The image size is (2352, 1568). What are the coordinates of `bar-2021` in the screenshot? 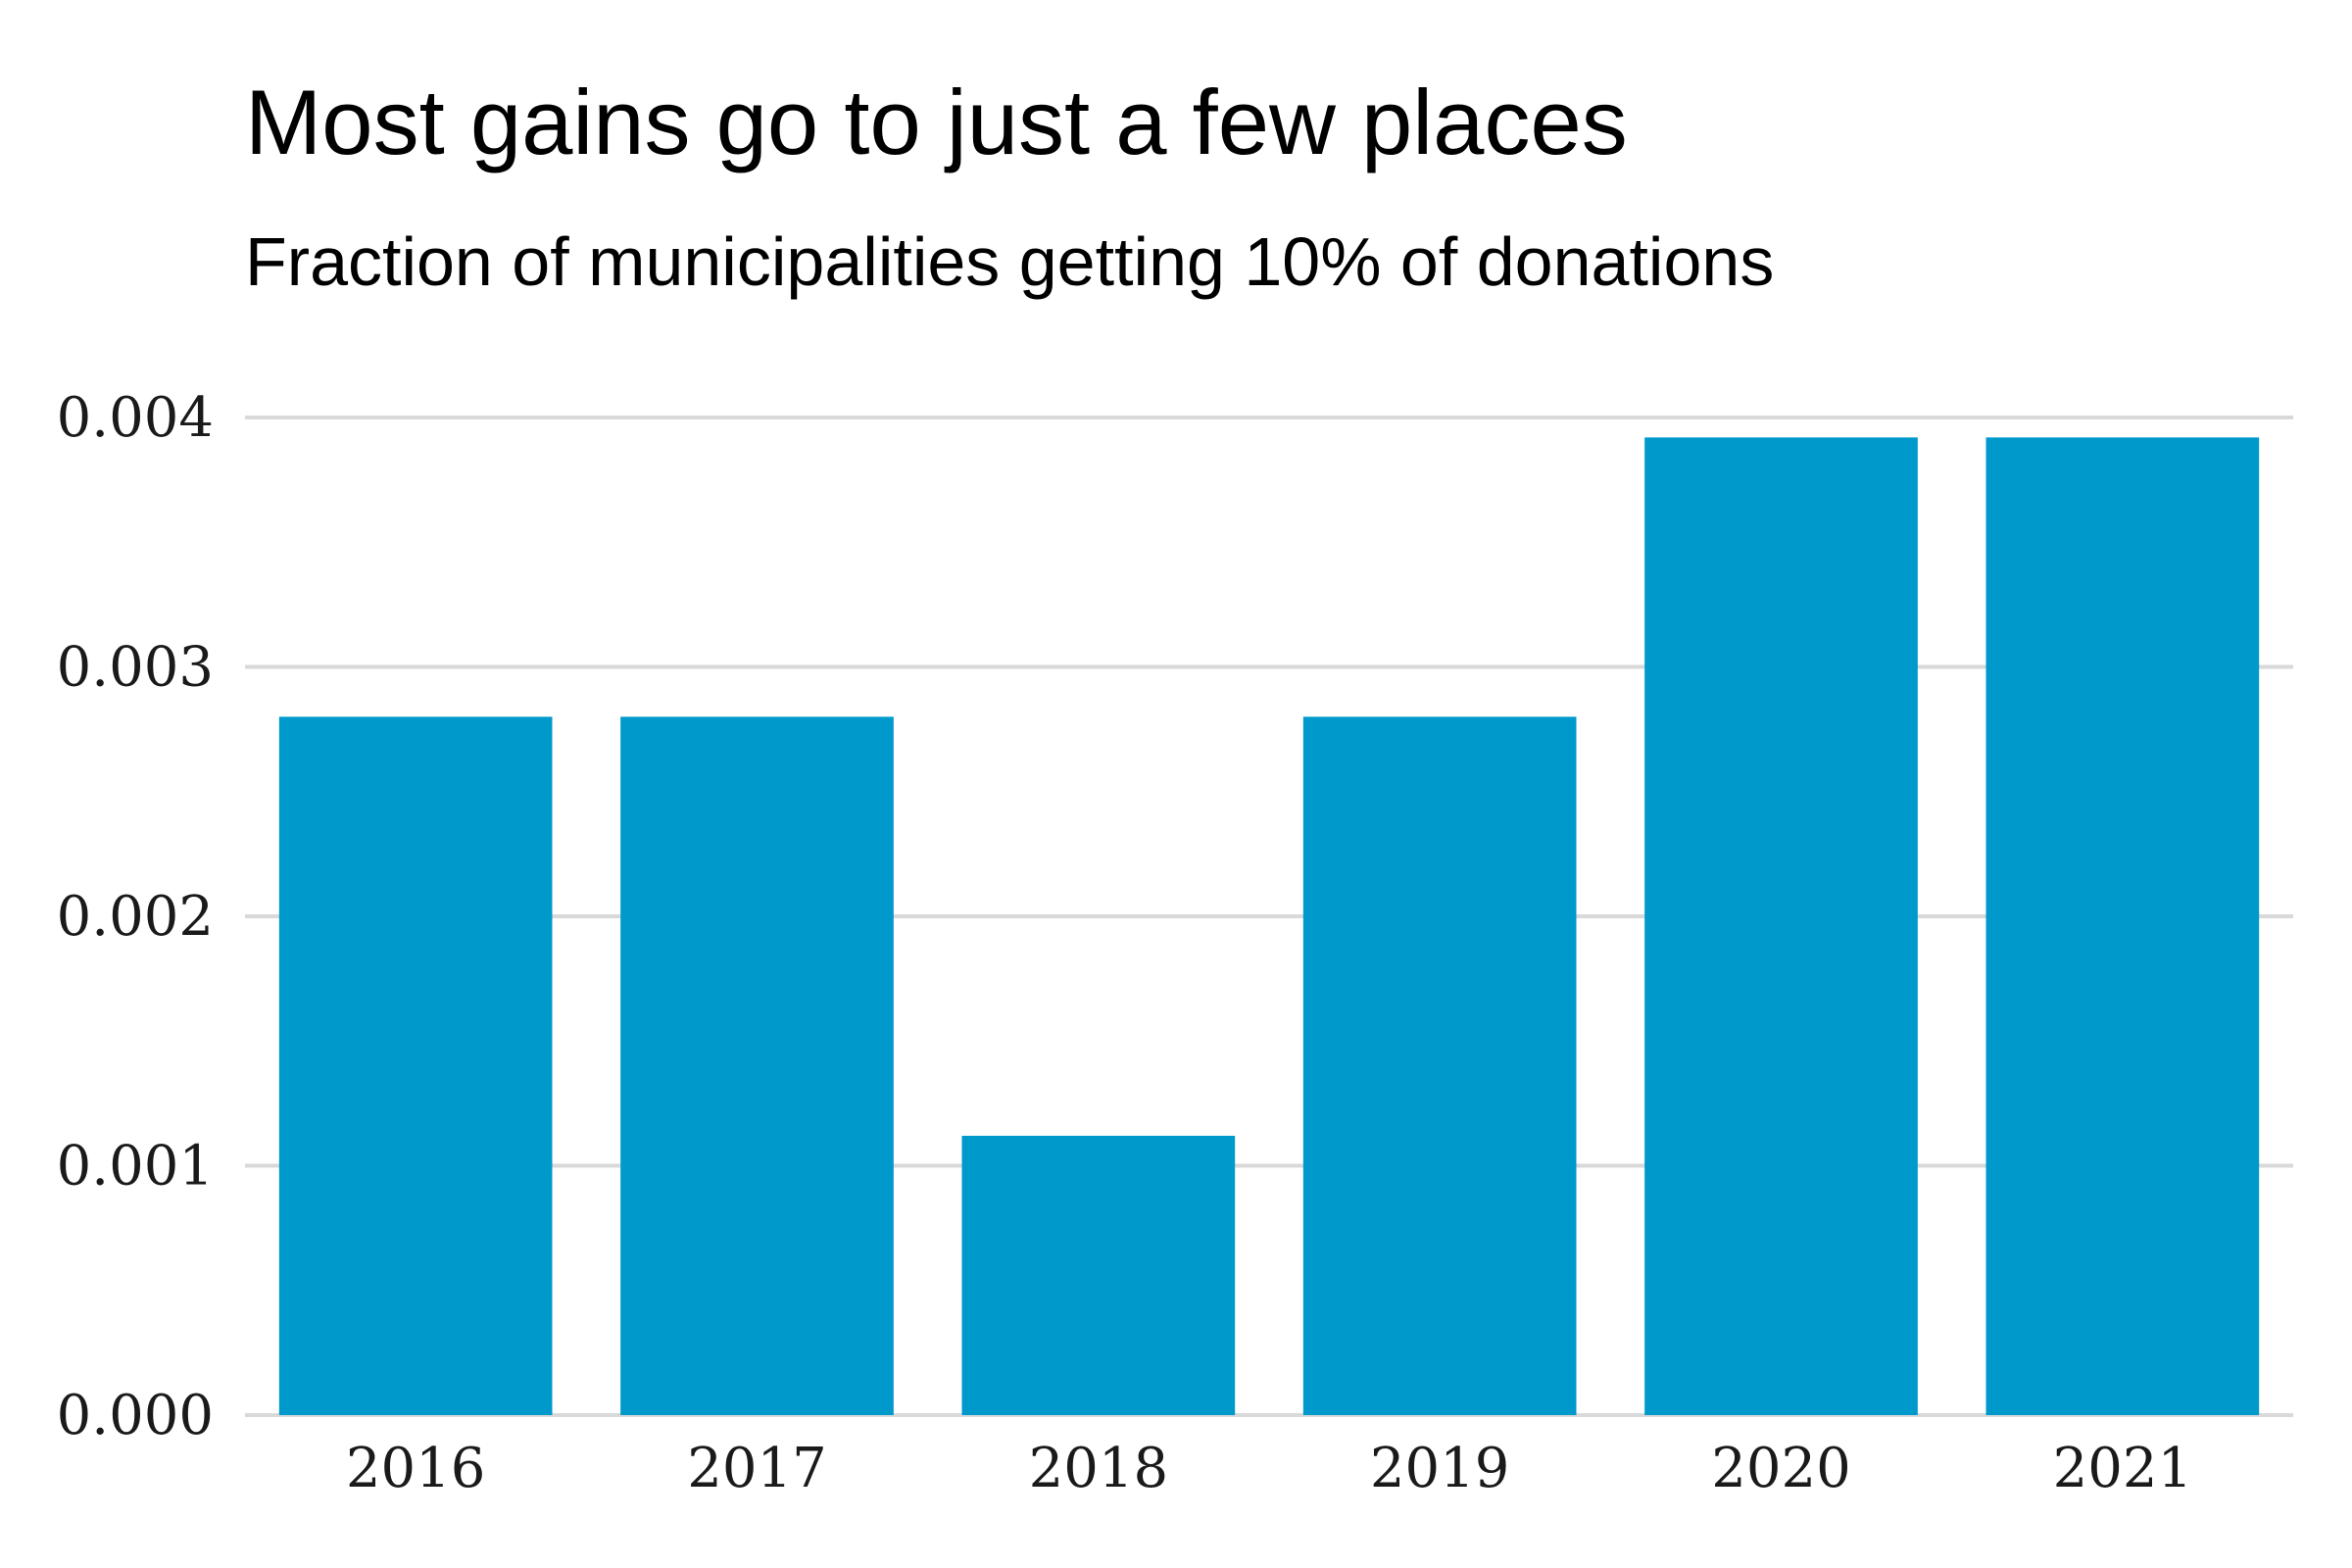 It's located at (2122, 926).